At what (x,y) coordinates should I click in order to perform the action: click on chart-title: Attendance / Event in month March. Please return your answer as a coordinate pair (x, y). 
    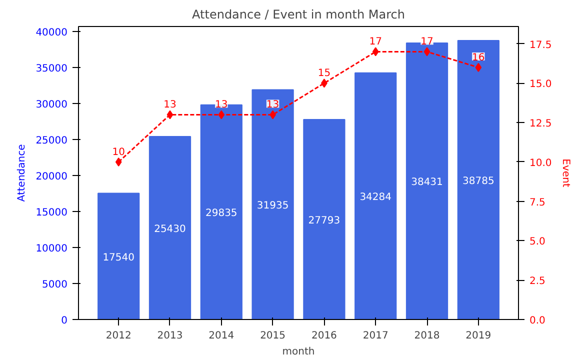
    Looking at the image, I should click on (298, 15).